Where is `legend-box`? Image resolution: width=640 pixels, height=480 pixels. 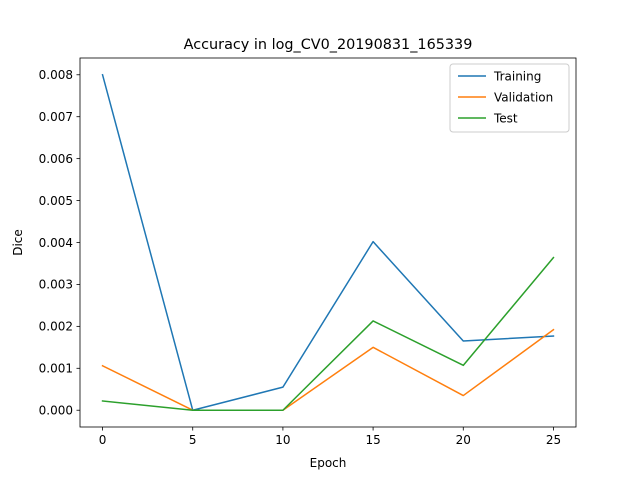 legend-box is located at coordinates (509, 98).